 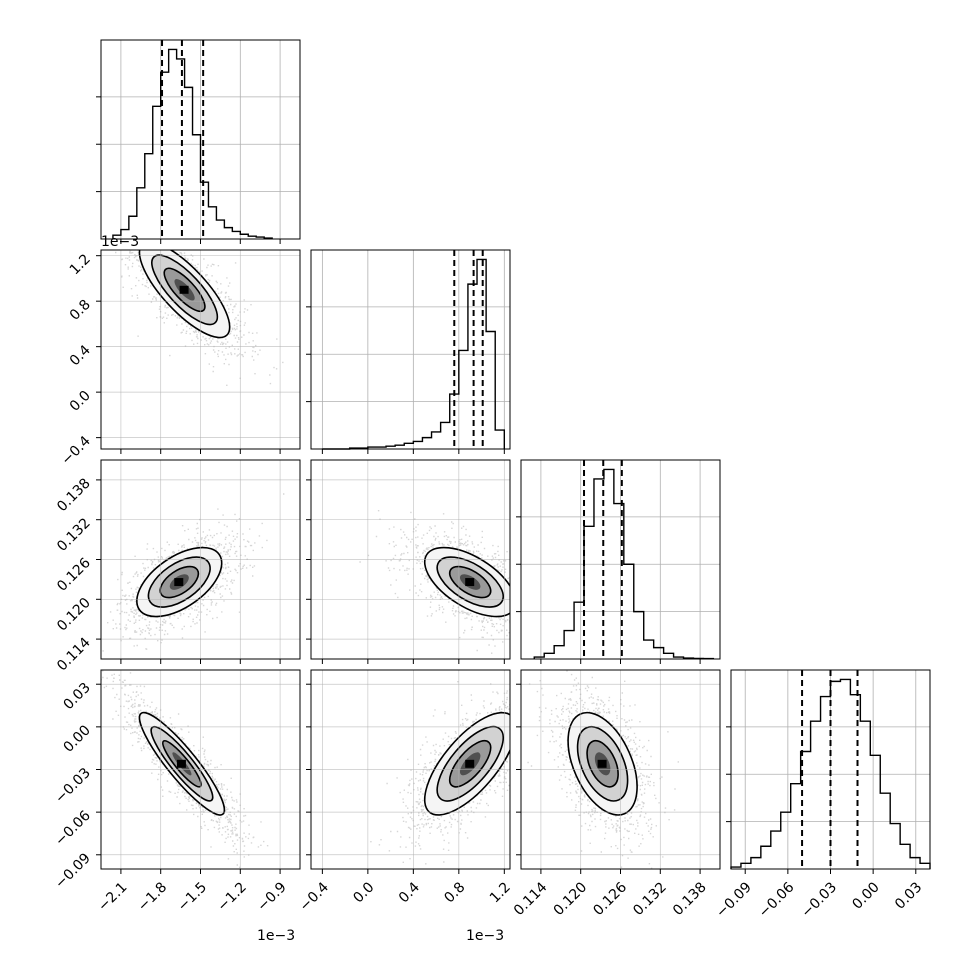 What do you see at coordinates (76, 738) in the screenshot?
I see `y-tick-label: 0.00` at bounding box center [76, 738].